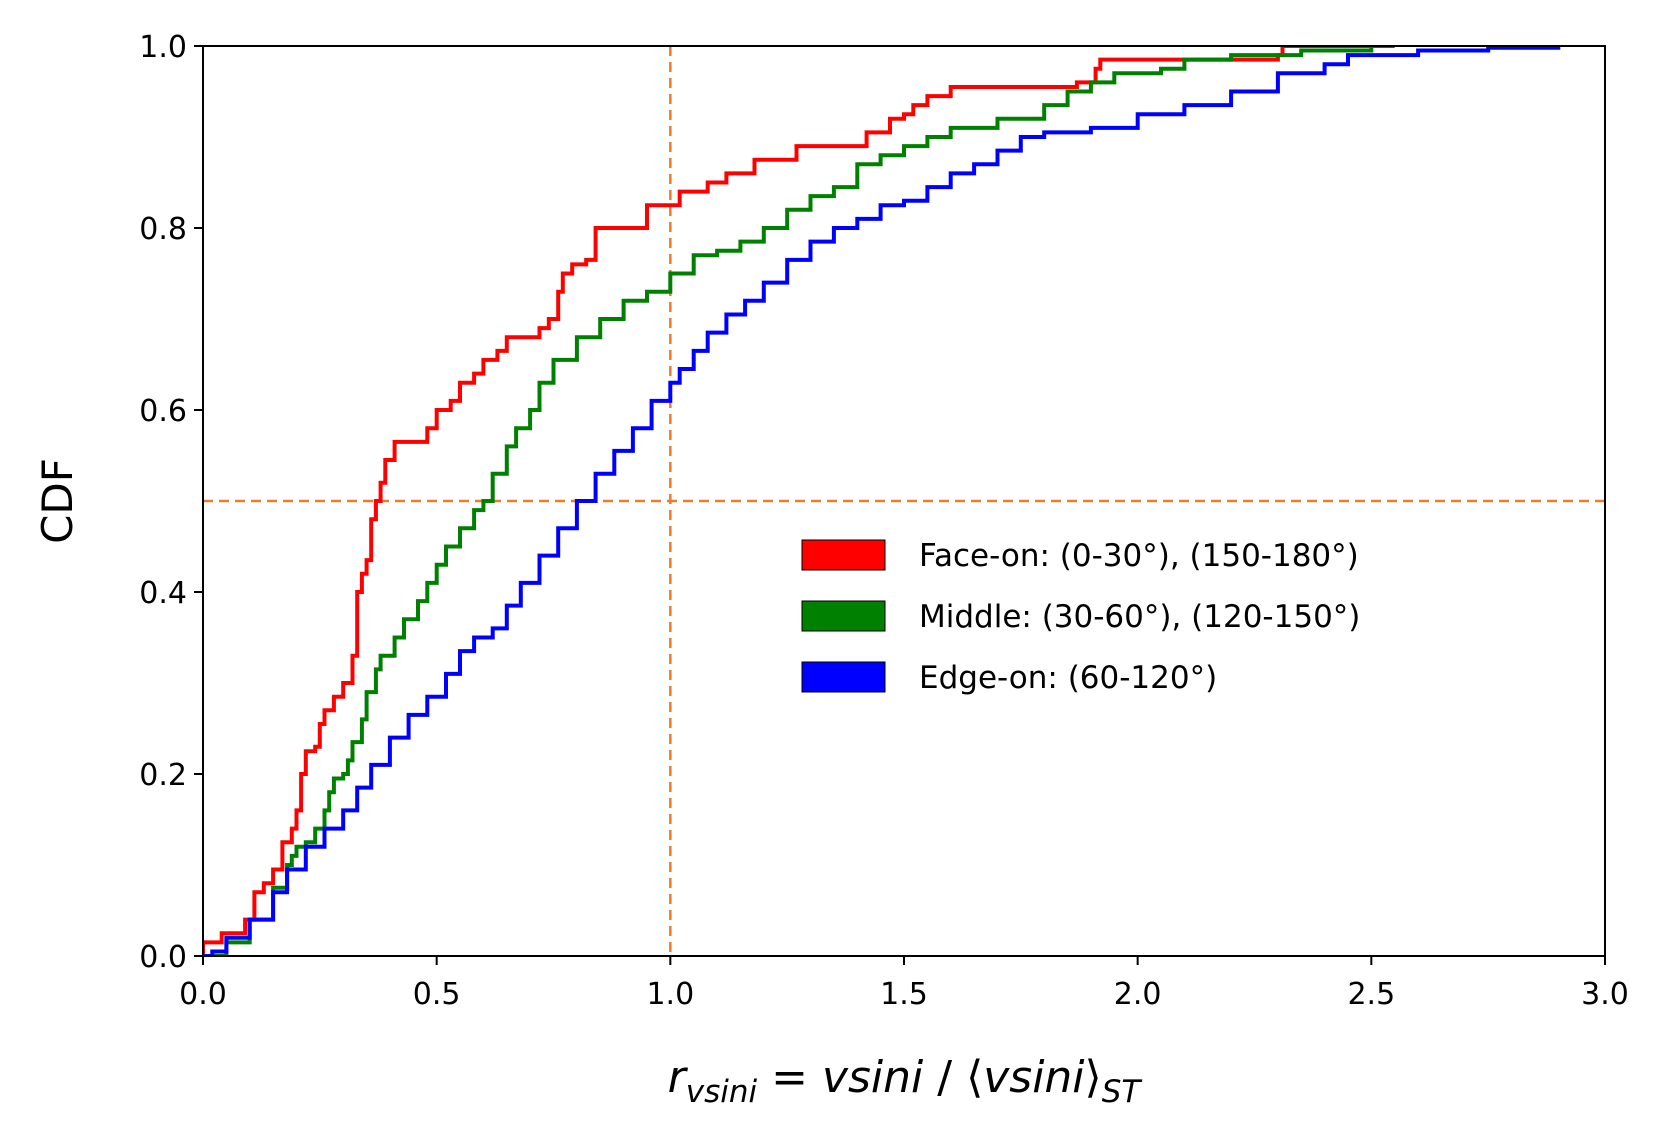 This screenshot has height=1129, width=1660. Describe the element at coordinates (789, 1077) in the screenshot. I see `x-label-equals: =` at that location.